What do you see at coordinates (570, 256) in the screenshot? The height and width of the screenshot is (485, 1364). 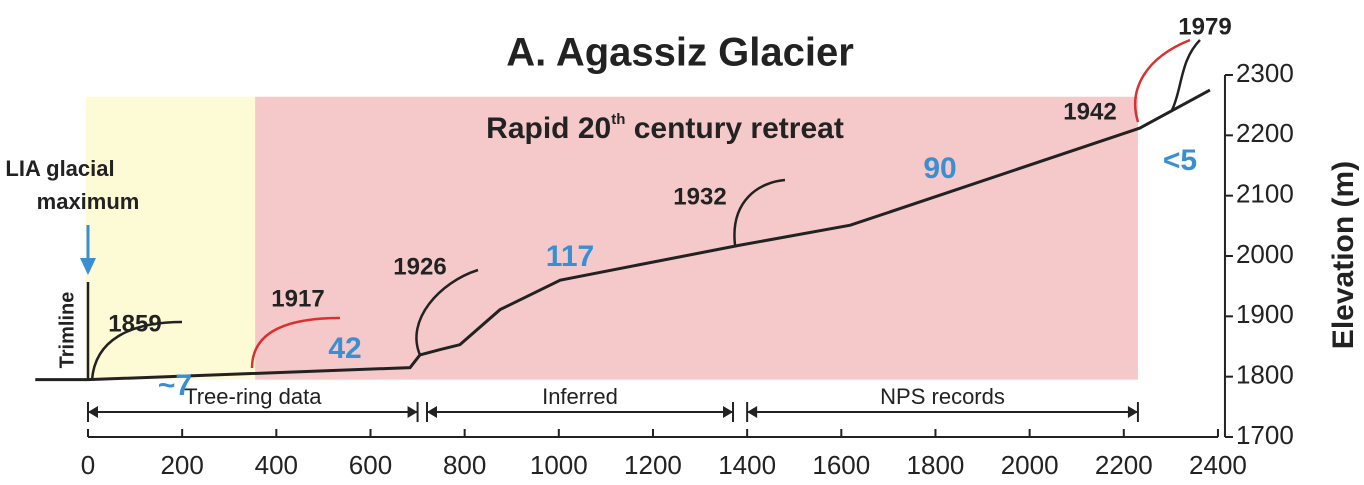 I see `rate-label: 117` at bounding box center [570, 256].